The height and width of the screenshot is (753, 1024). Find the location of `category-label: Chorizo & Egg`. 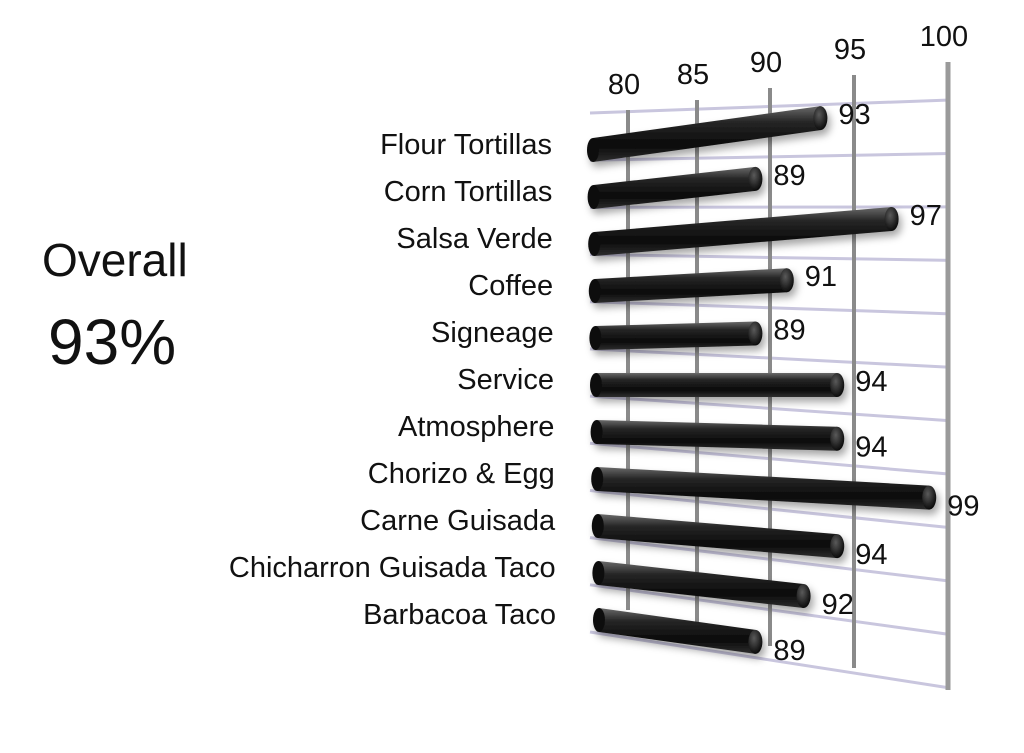

category-label: Chorizo & Egg is located at coordinates (461, 474).